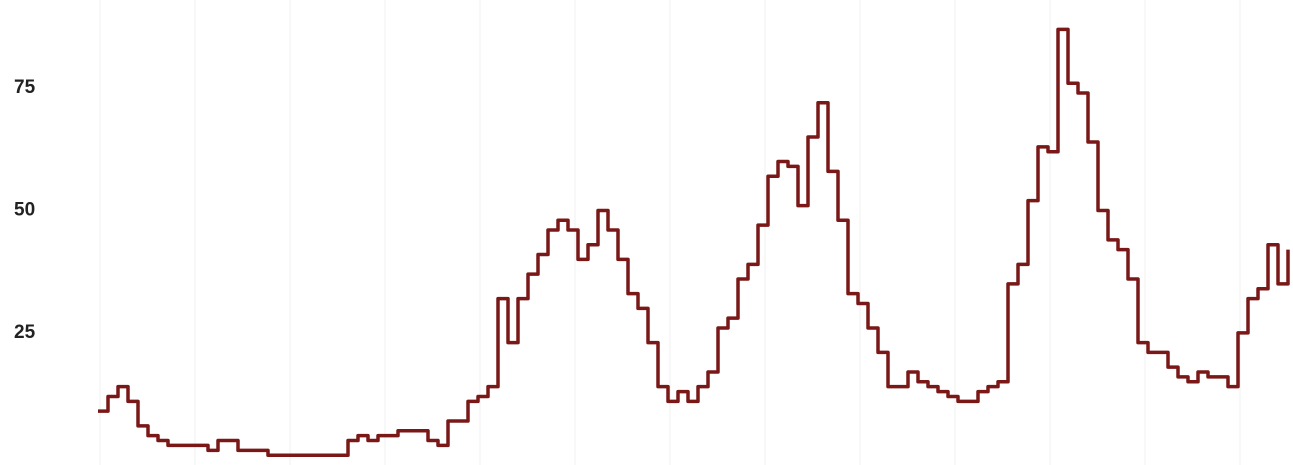 Image resolution: width=1293 pixels, height=465 pixels. Describe the element at coordinates (24, 209) in the screenshot. I see `y-tick-label: 50` at that location.